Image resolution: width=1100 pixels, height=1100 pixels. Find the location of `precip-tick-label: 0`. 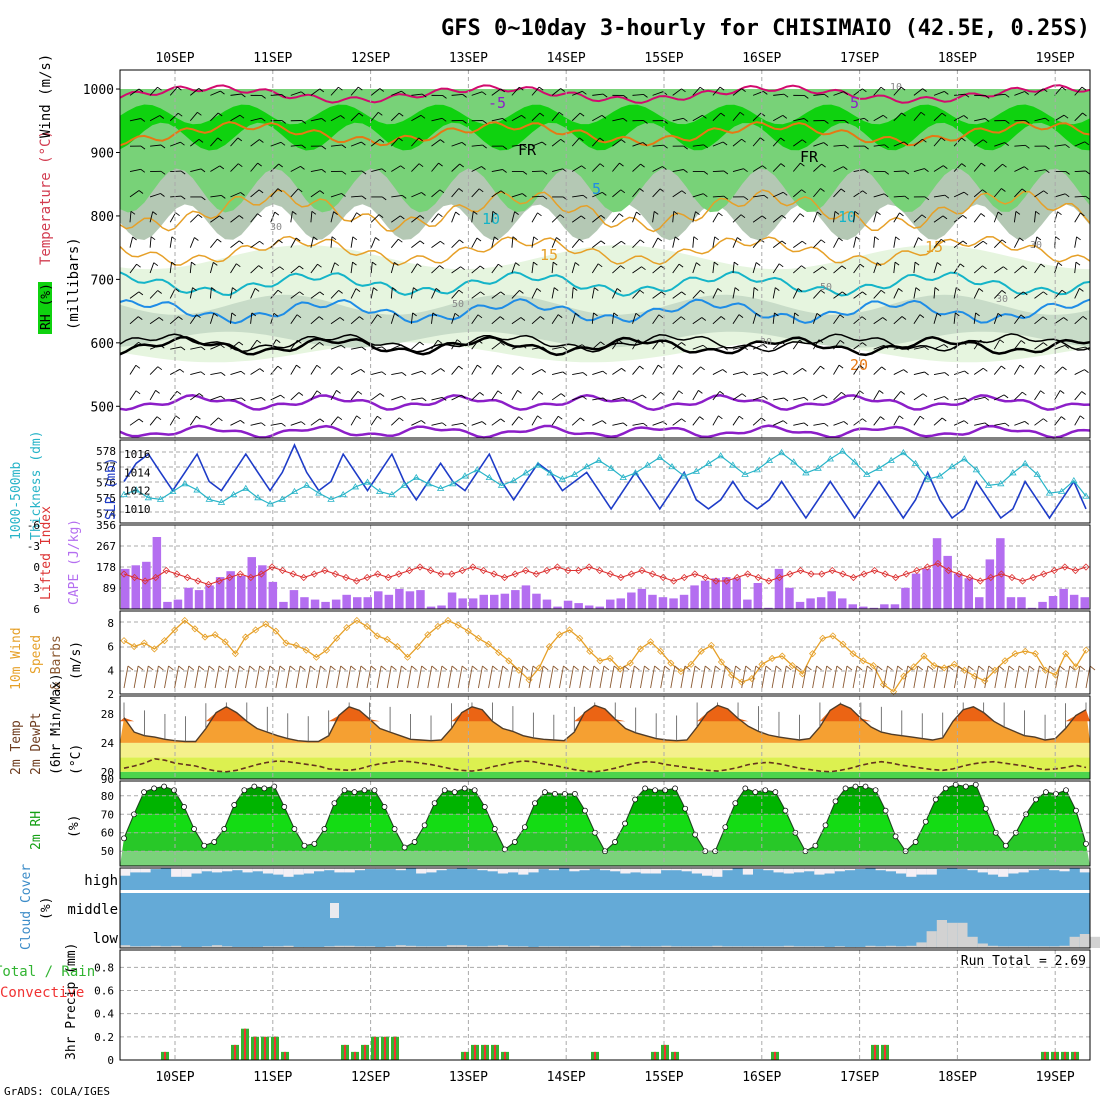

precip-tick-label: 0 is located at coordinates (110, 1060).